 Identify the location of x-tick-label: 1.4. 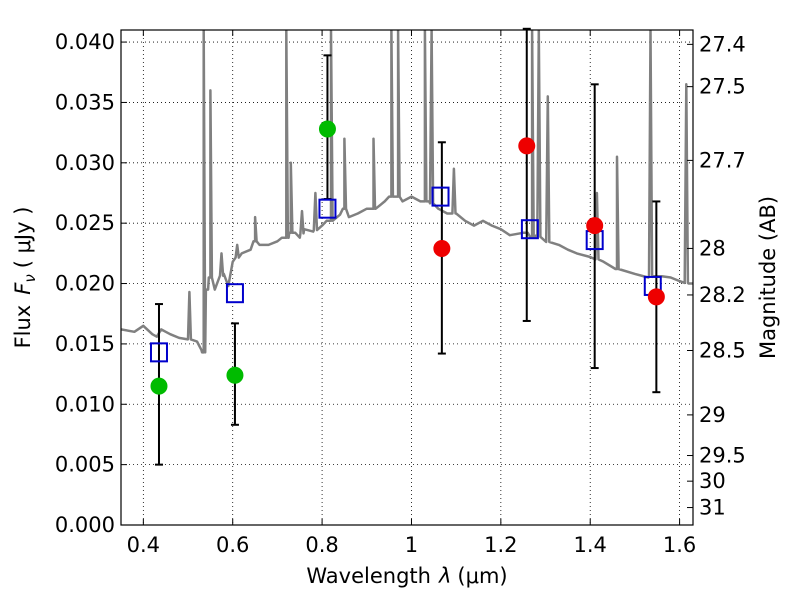
(590, 545).